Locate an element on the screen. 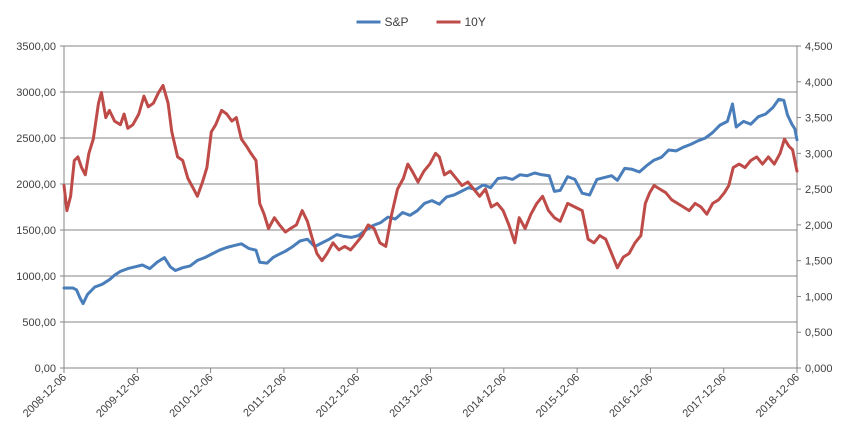 This screenshot has height=441, width=857. legend-label: S&P is located at coordinates (397, 22).